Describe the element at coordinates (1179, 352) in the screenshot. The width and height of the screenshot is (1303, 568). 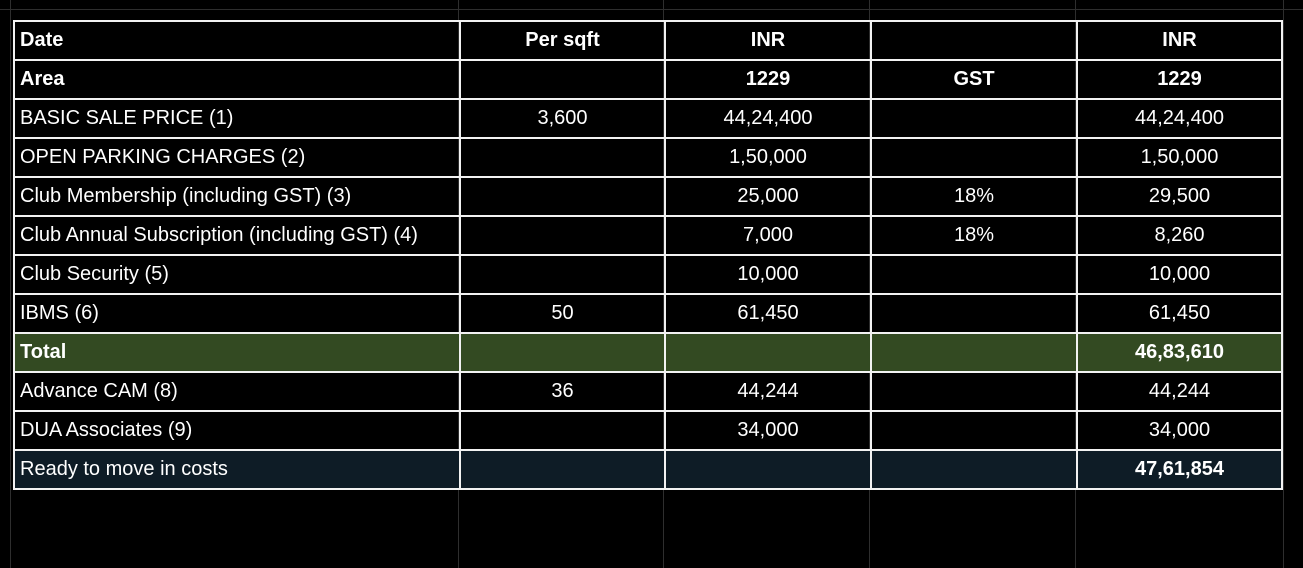
I see `cell-inr-with-gst: 46,83,610` at that location.